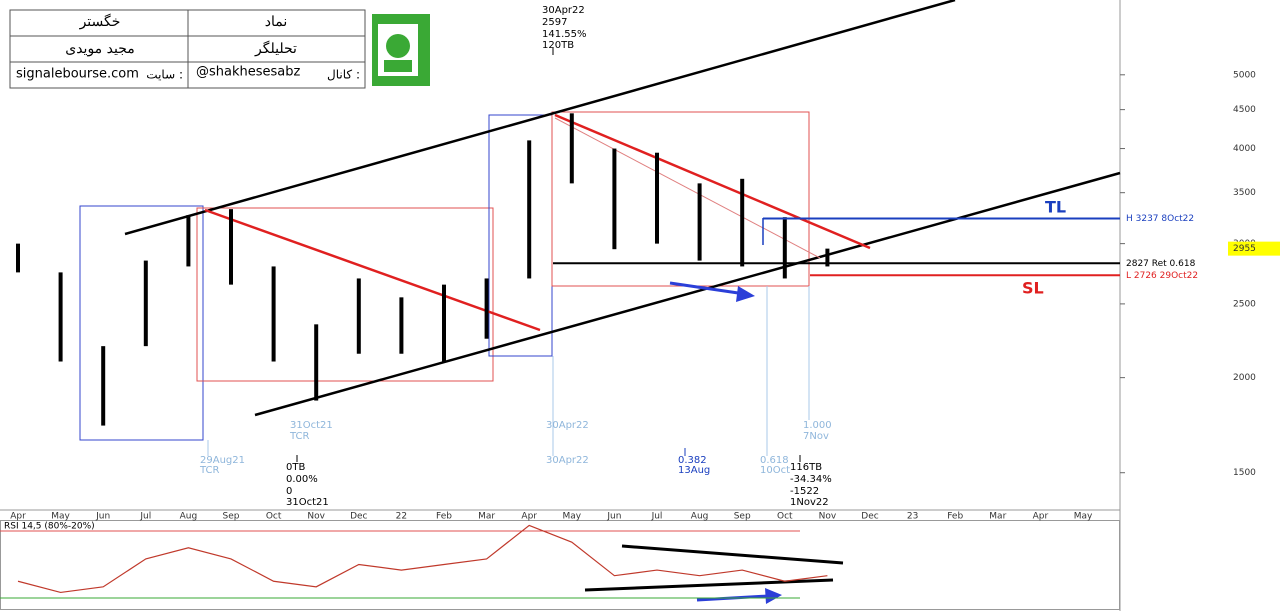 The height and width of the screenshot is (611, 1280). Describe the element at coordinates (816, 436) in the screenshot. I see `annotation: 7Nov` at that location.